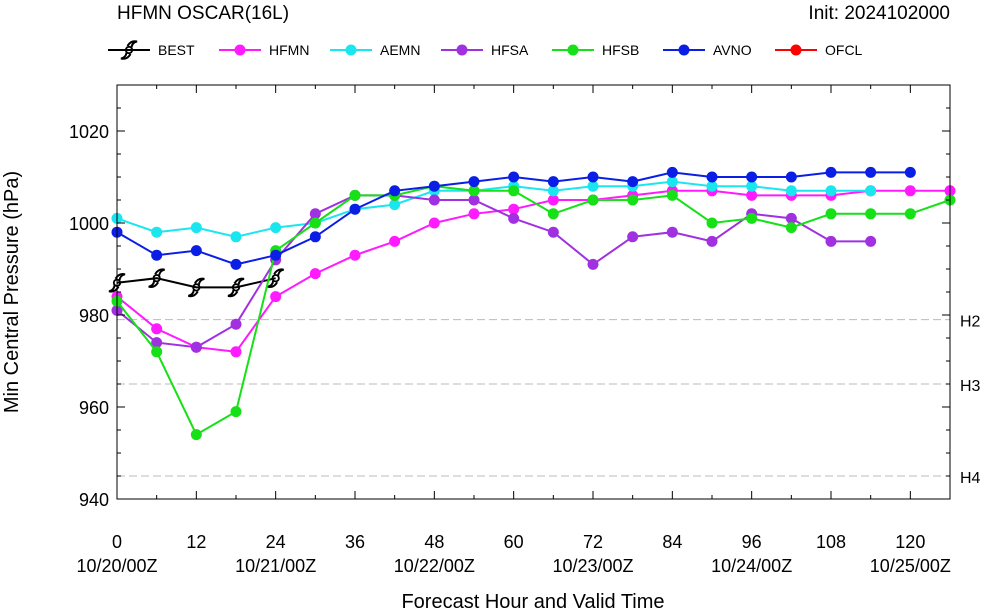 Image resolution: width=984 pixels, height=610 pixels. I want to click on series-best, so click(196, 283).